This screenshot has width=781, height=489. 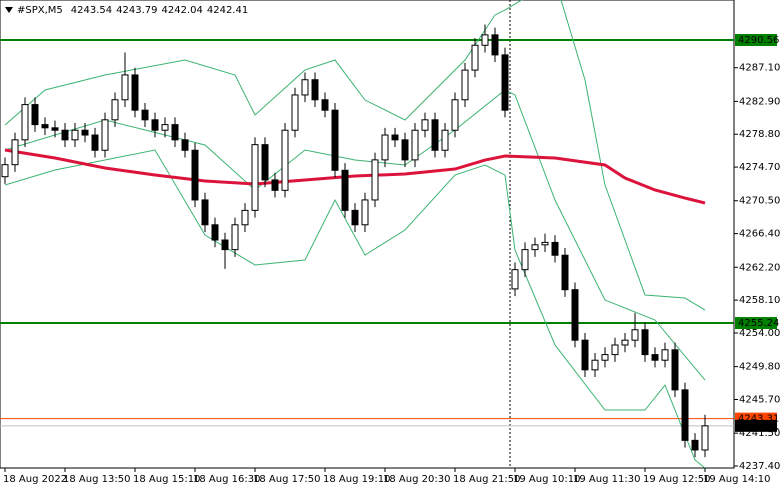 I want to click on x-tick-label: 18 Aug 2022, so click(x=35, y=479).